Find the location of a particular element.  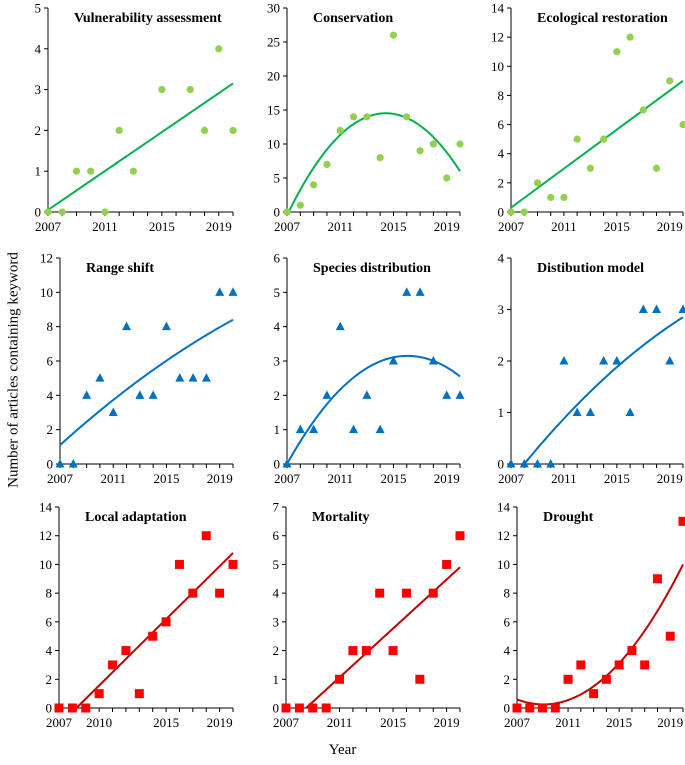

y-axis-label: Number of articles containing keyword is located at coordinates (14, 370).